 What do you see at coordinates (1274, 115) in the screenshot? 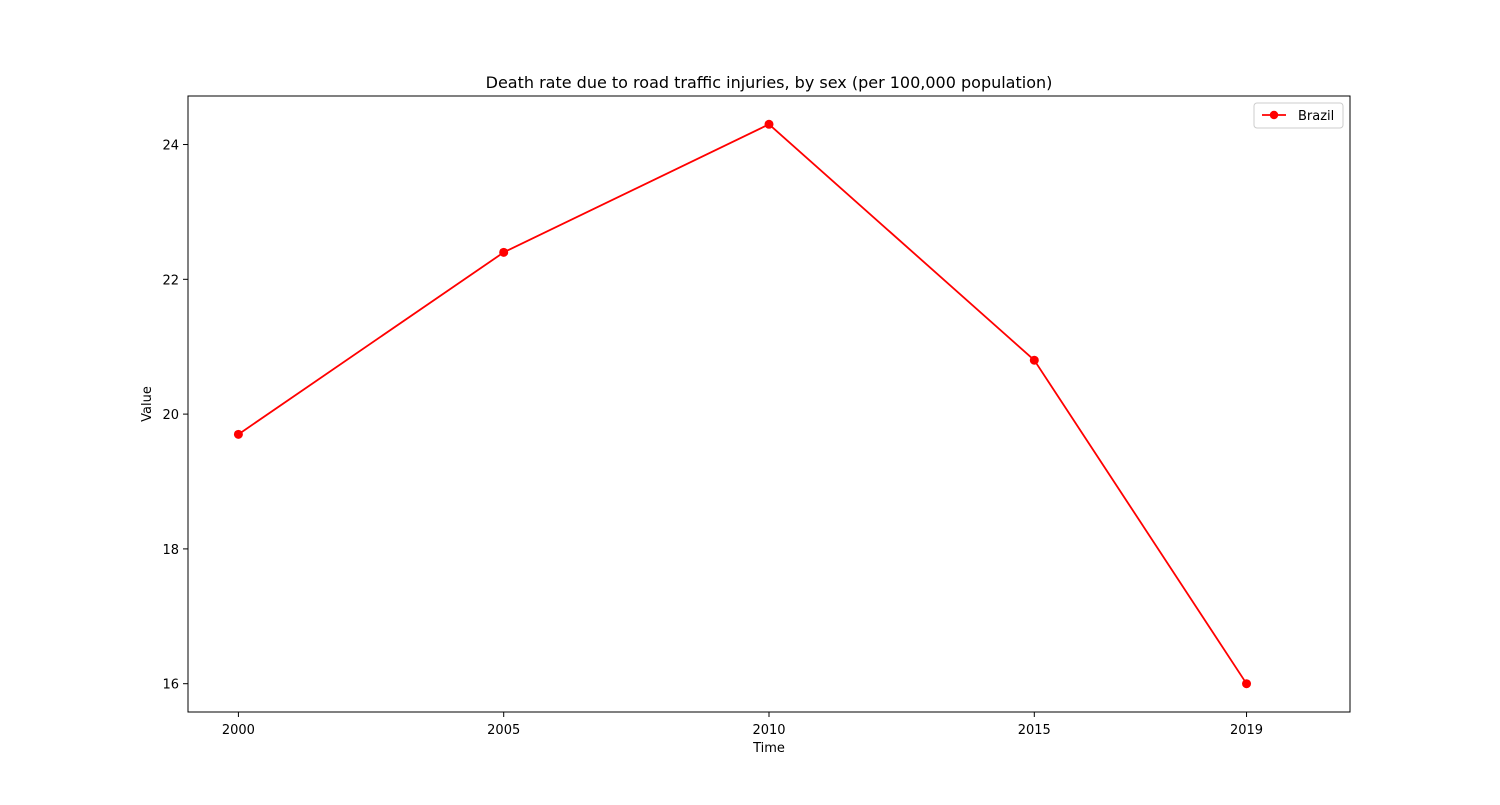
I see `legend-point-marker` at bounding box center [1274, 115].